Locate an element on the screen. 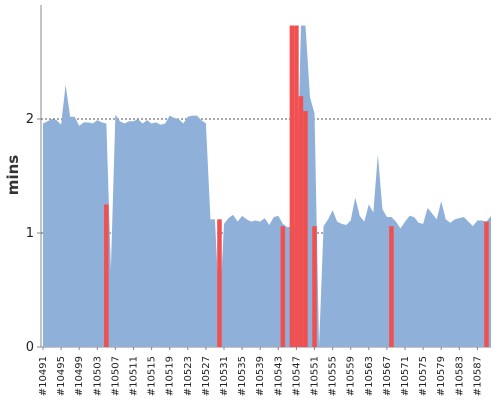 The width and height of the screenshot is (500, 400). x-tick-label: #10535 is located at coordinates (242, 376).